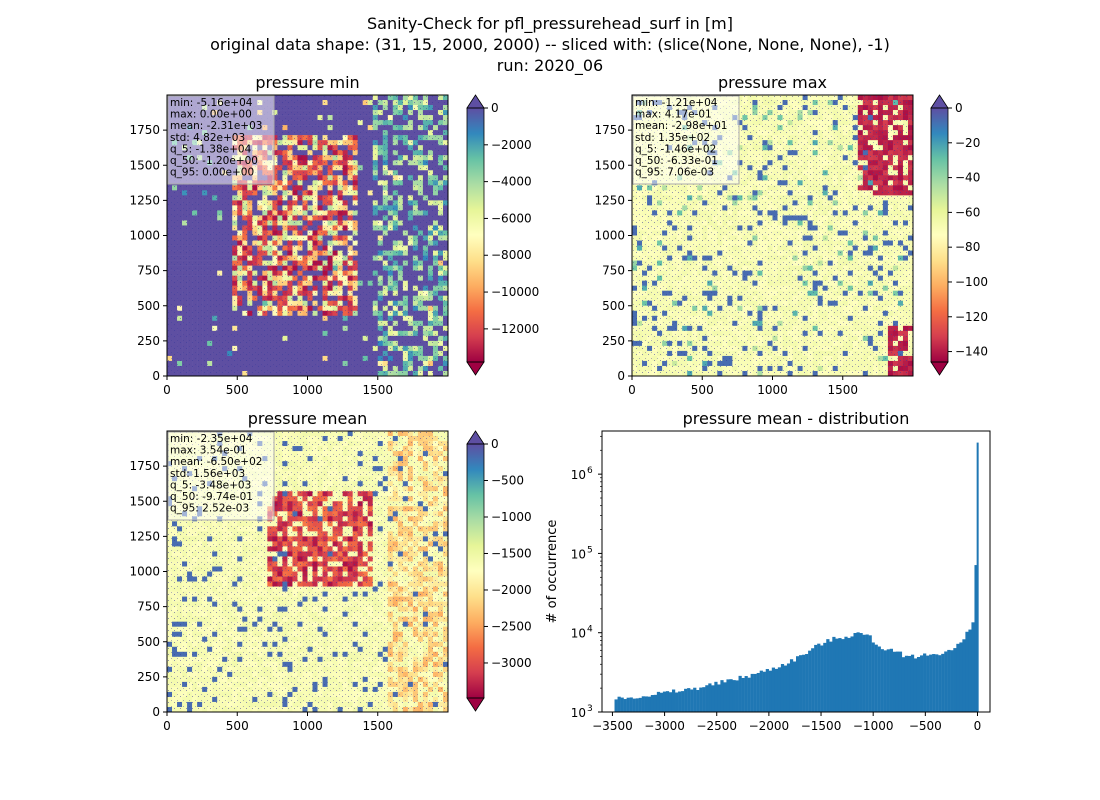  What do you see at coordinates (475, 368) in the screenshot?
I see `colorbar-extend-bottom` at bounding box center [475, 368].